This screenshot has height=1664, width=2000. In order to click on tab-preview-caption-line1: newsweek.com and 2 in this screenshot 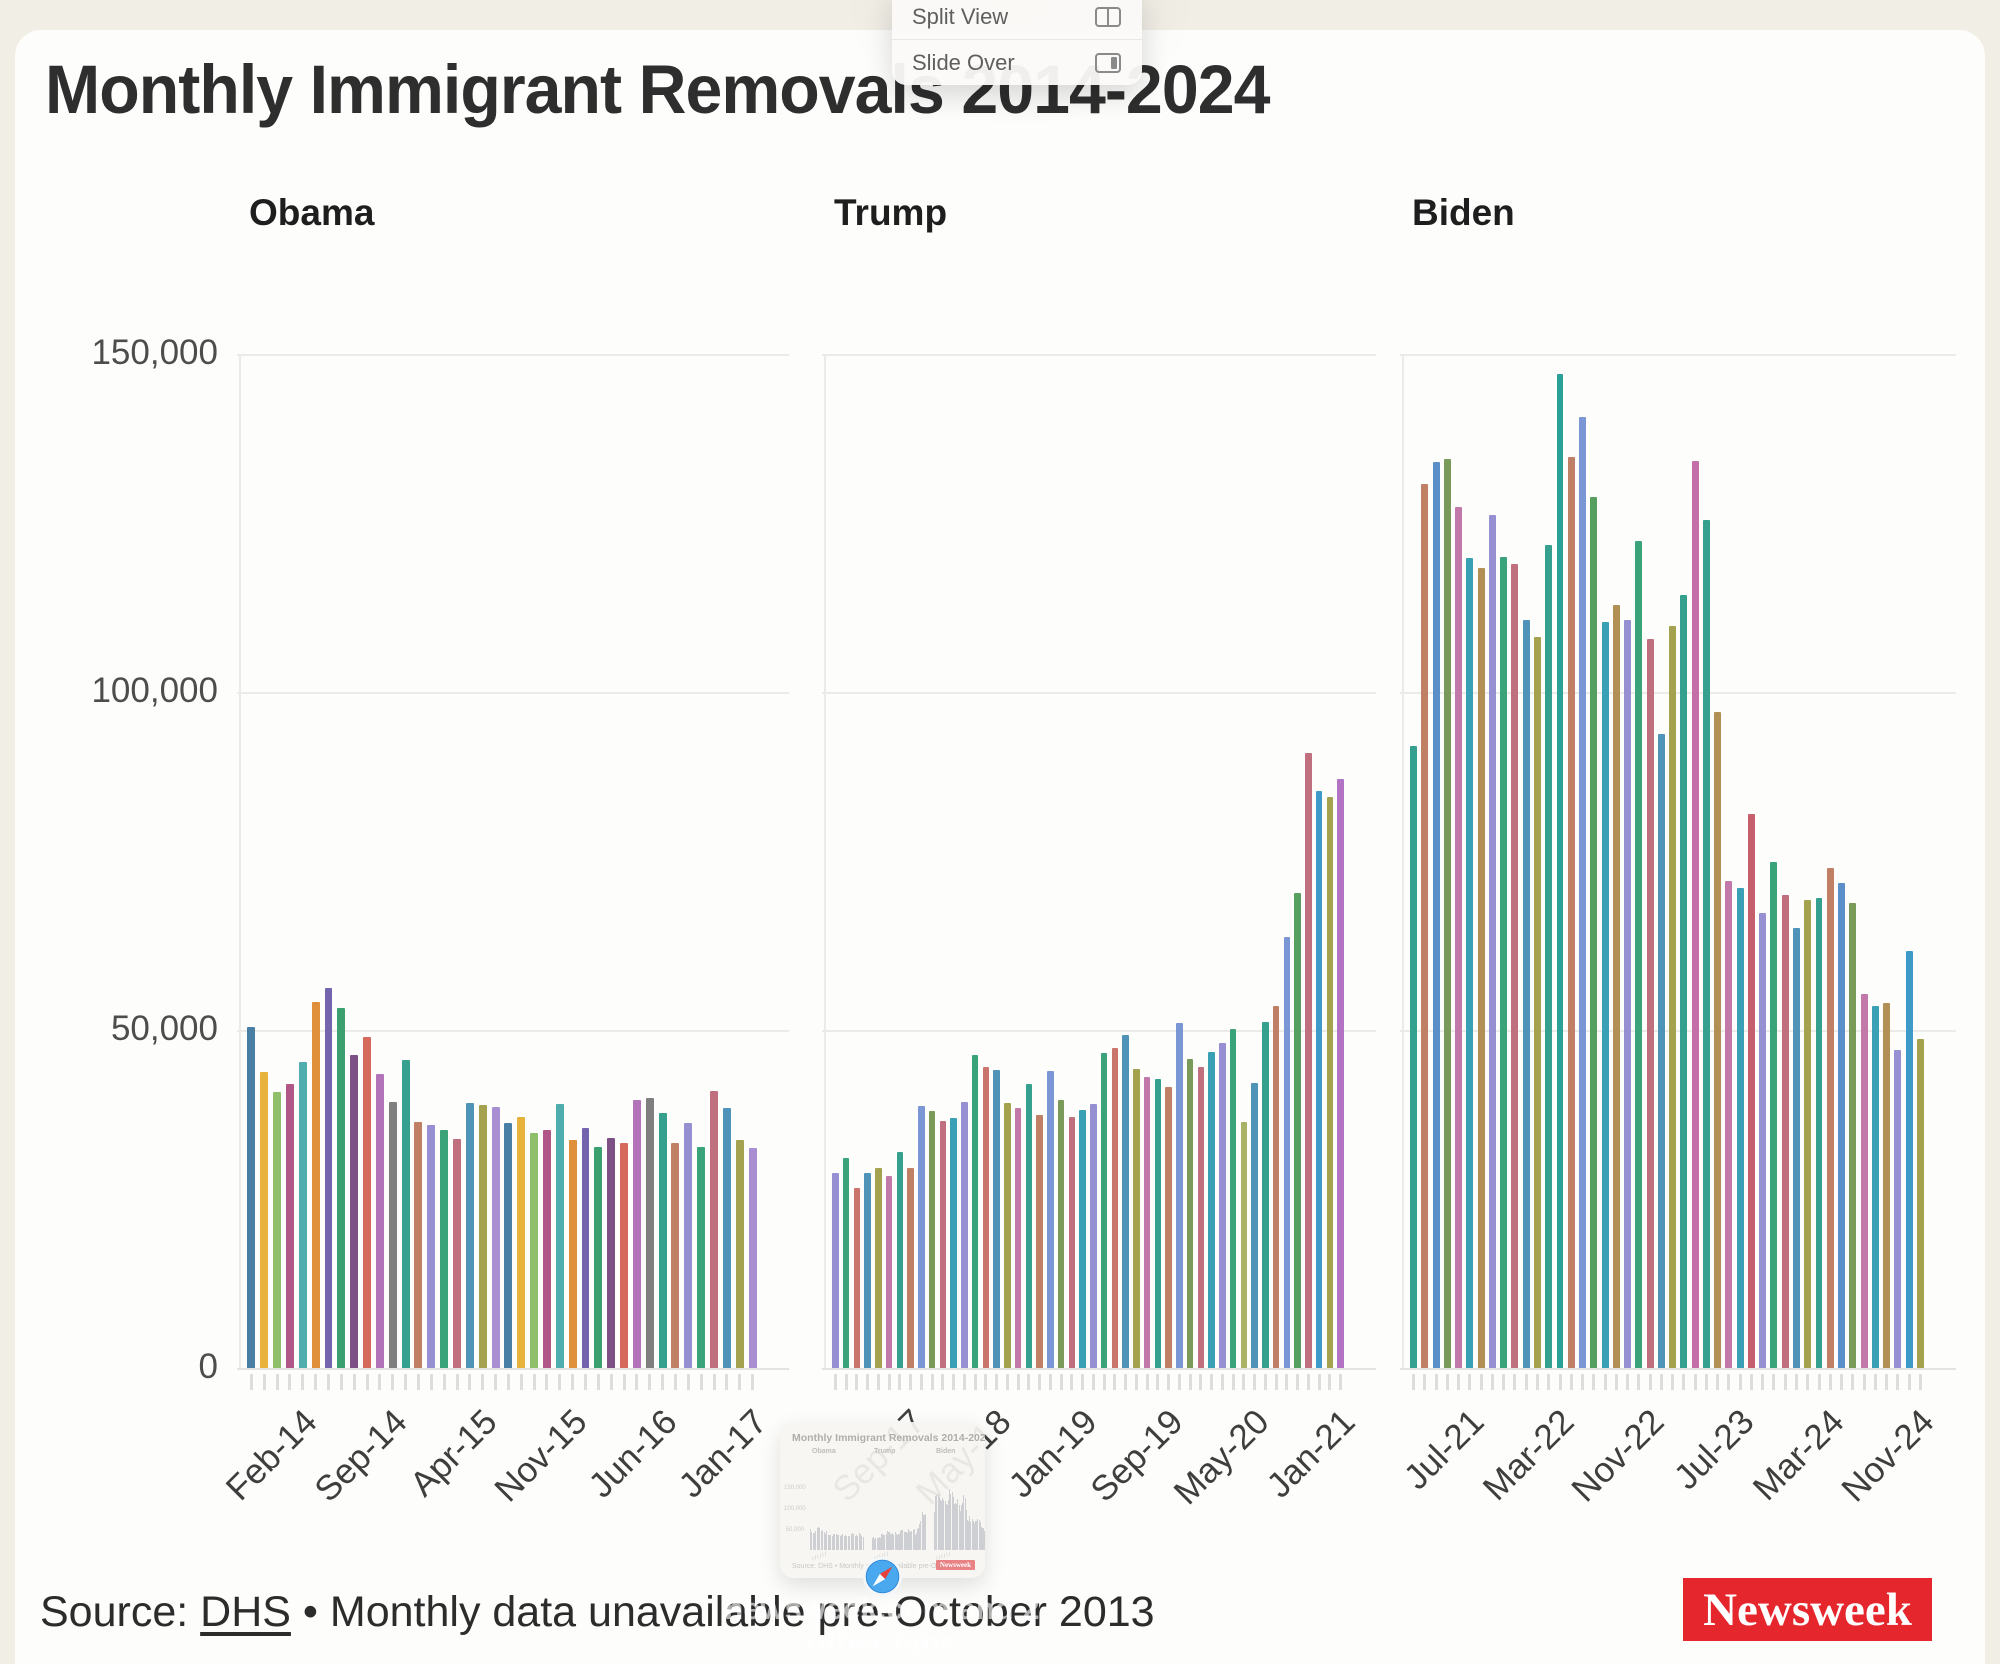, I will do `click(882, 1608)`.